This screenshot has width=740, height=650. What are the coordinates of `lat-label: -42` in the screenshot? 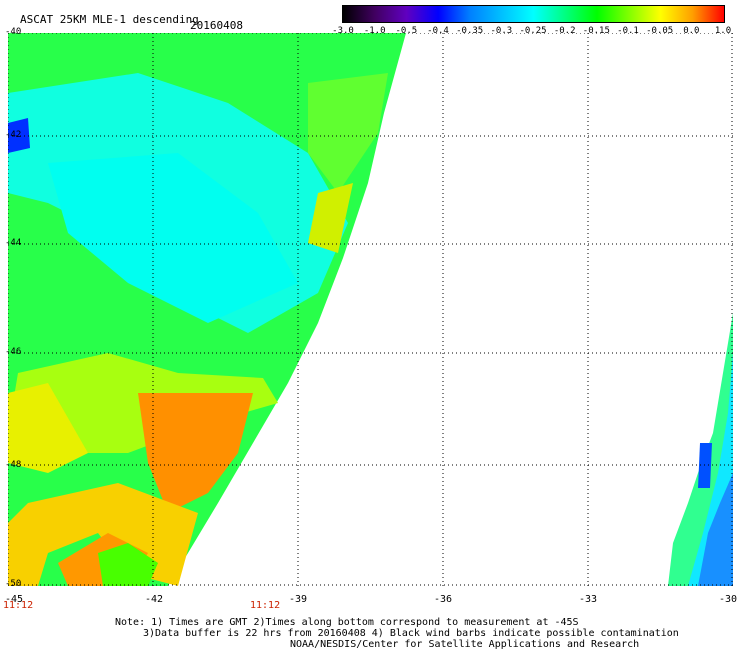 It's located at (13, 135).